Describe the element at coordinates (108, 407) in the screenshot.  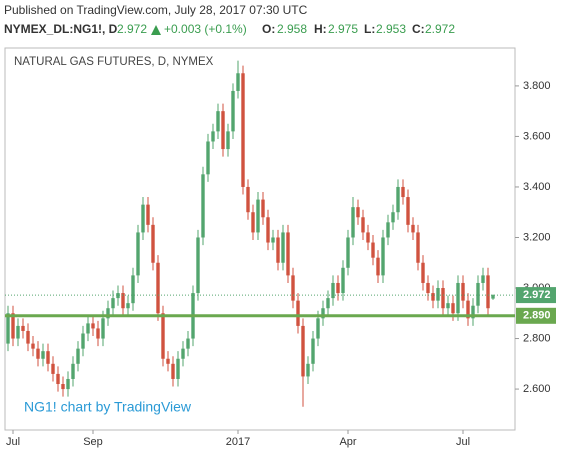
I see `watermark: NG1! chart by TradingView` at that location.